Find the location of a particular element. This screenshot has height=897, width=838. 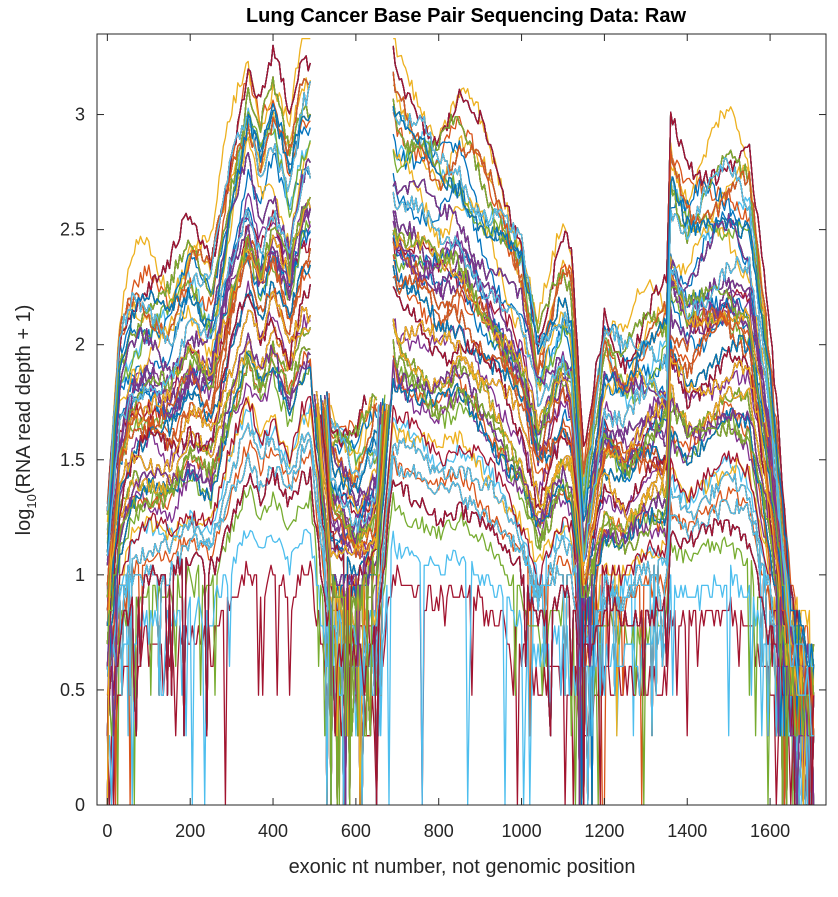

x-tick-label: 400 is located at coordinates (273, 831).